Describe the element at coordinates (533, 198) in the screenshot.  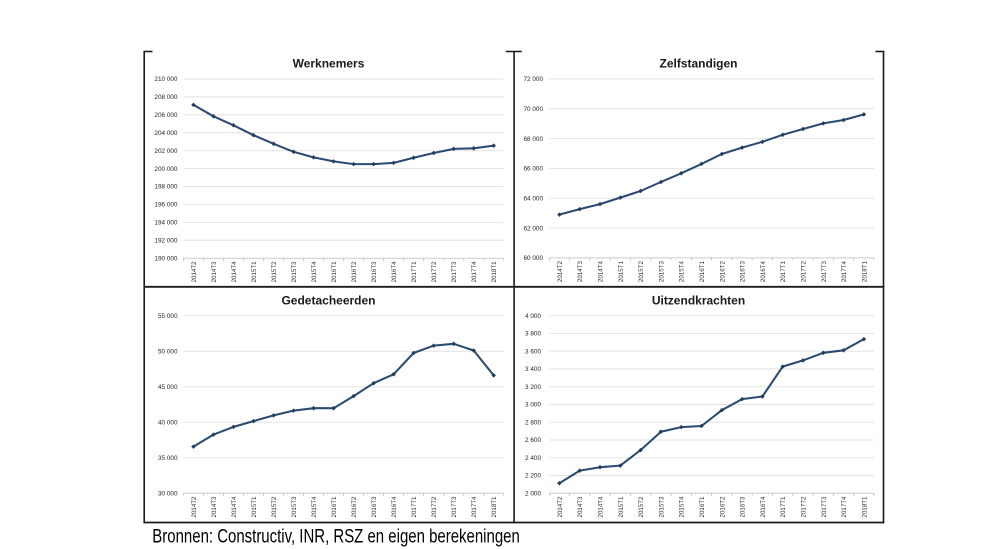
I see `svg-text: 64 000` at that location.